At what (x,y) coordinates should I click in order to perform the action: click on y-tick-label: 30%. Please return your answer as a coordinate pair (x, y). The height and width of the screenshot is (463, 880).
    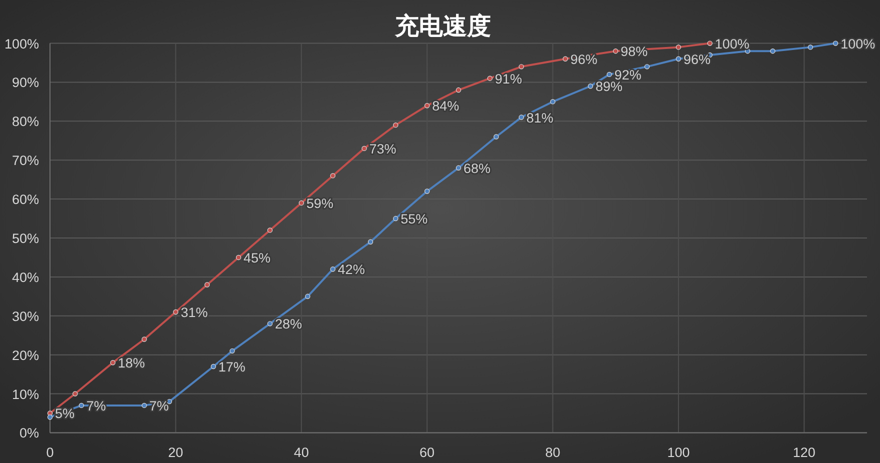
    Looking at the image, I should click on (25, 316).